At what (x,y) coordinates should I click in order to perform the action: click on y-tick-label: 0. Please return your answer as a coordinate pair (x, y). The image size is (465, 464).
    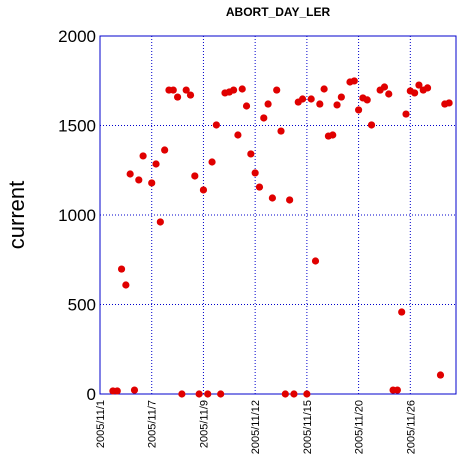
    Looking at the image, I should click on (91, 394).